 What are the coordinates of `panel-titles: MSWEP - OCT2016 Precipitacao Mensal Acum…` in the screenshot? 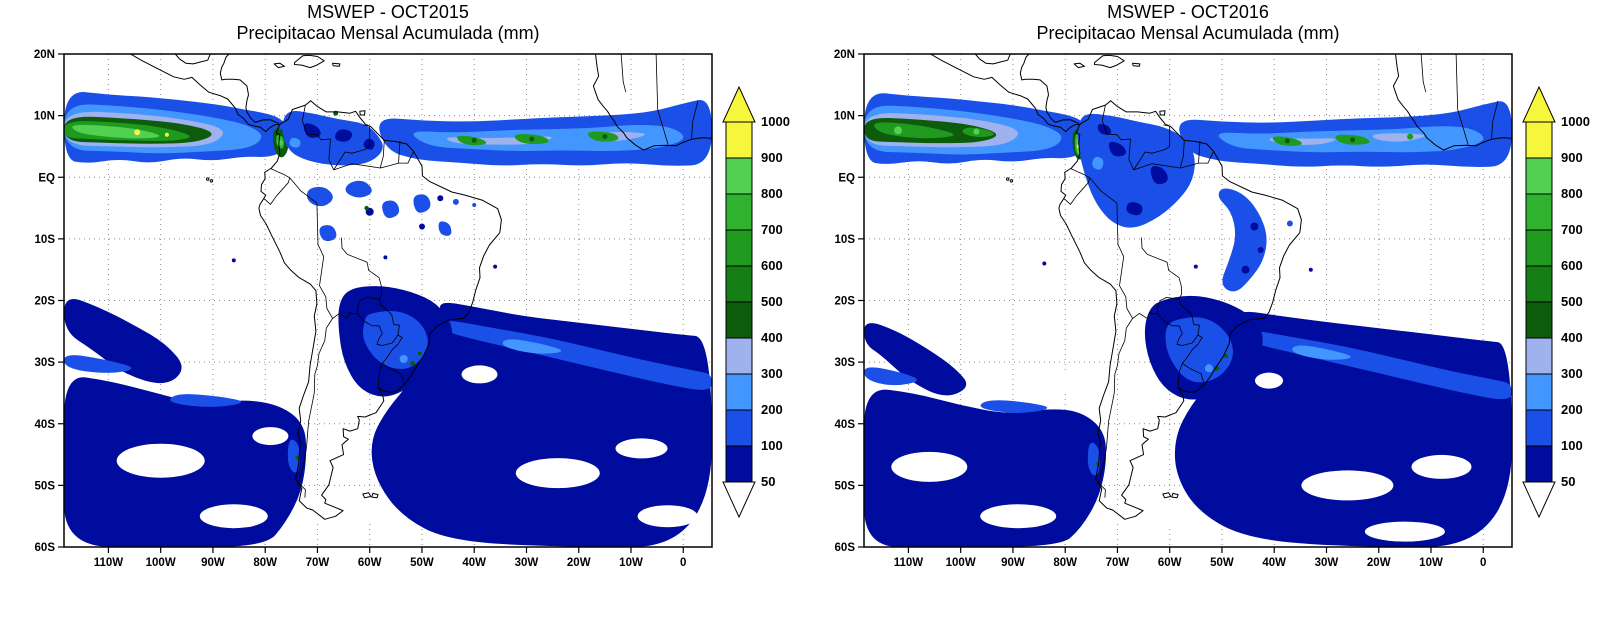 It's located at (1188, 23).